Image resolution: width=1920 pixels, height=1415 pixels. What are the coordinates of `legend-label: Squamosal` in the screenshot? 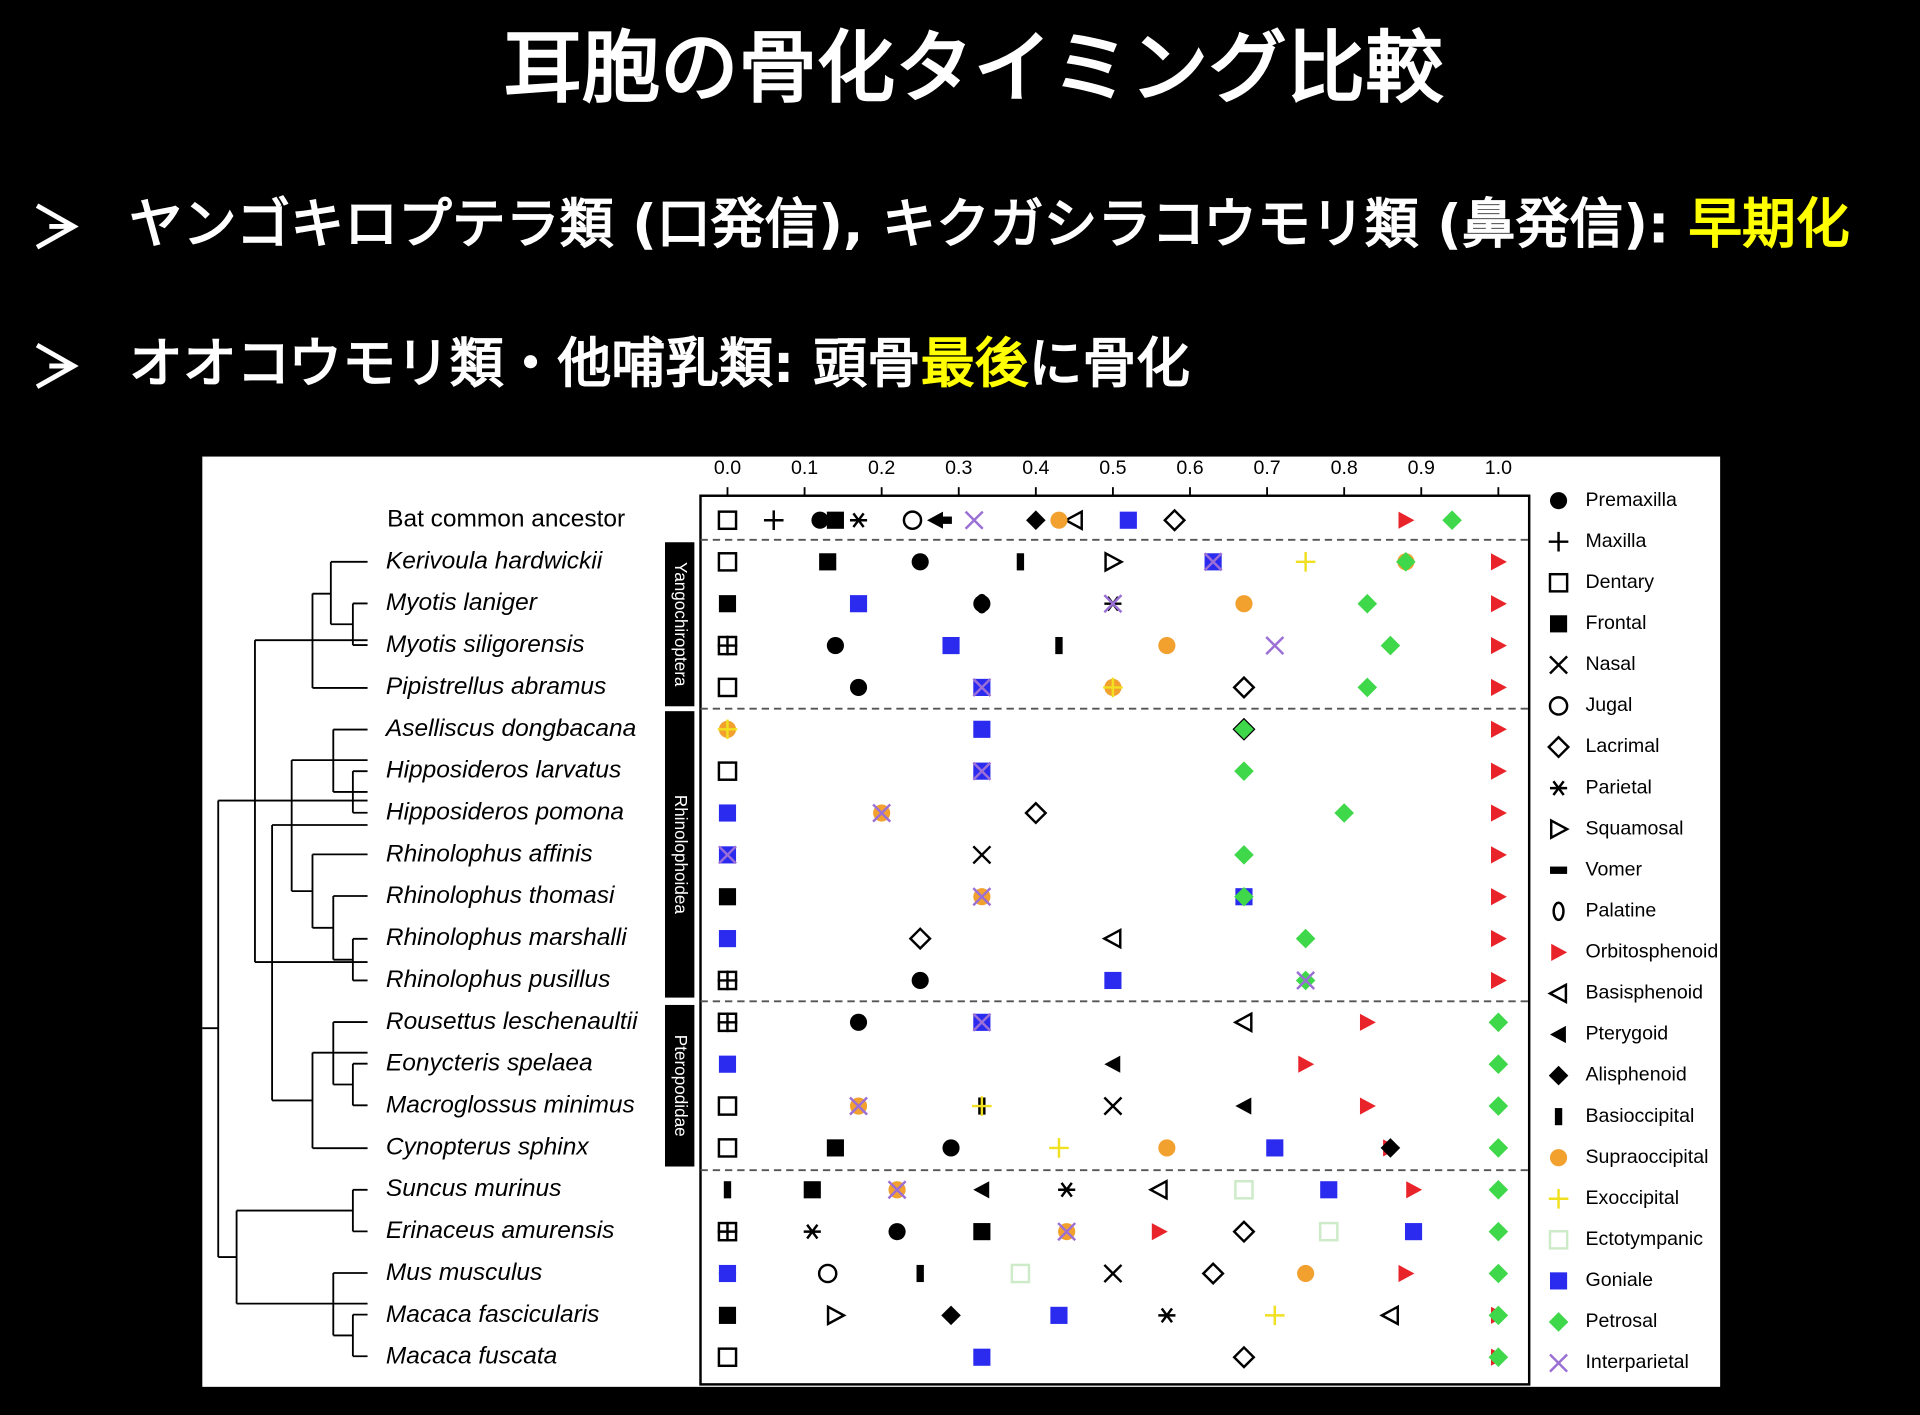 It's located at (1634, 828).